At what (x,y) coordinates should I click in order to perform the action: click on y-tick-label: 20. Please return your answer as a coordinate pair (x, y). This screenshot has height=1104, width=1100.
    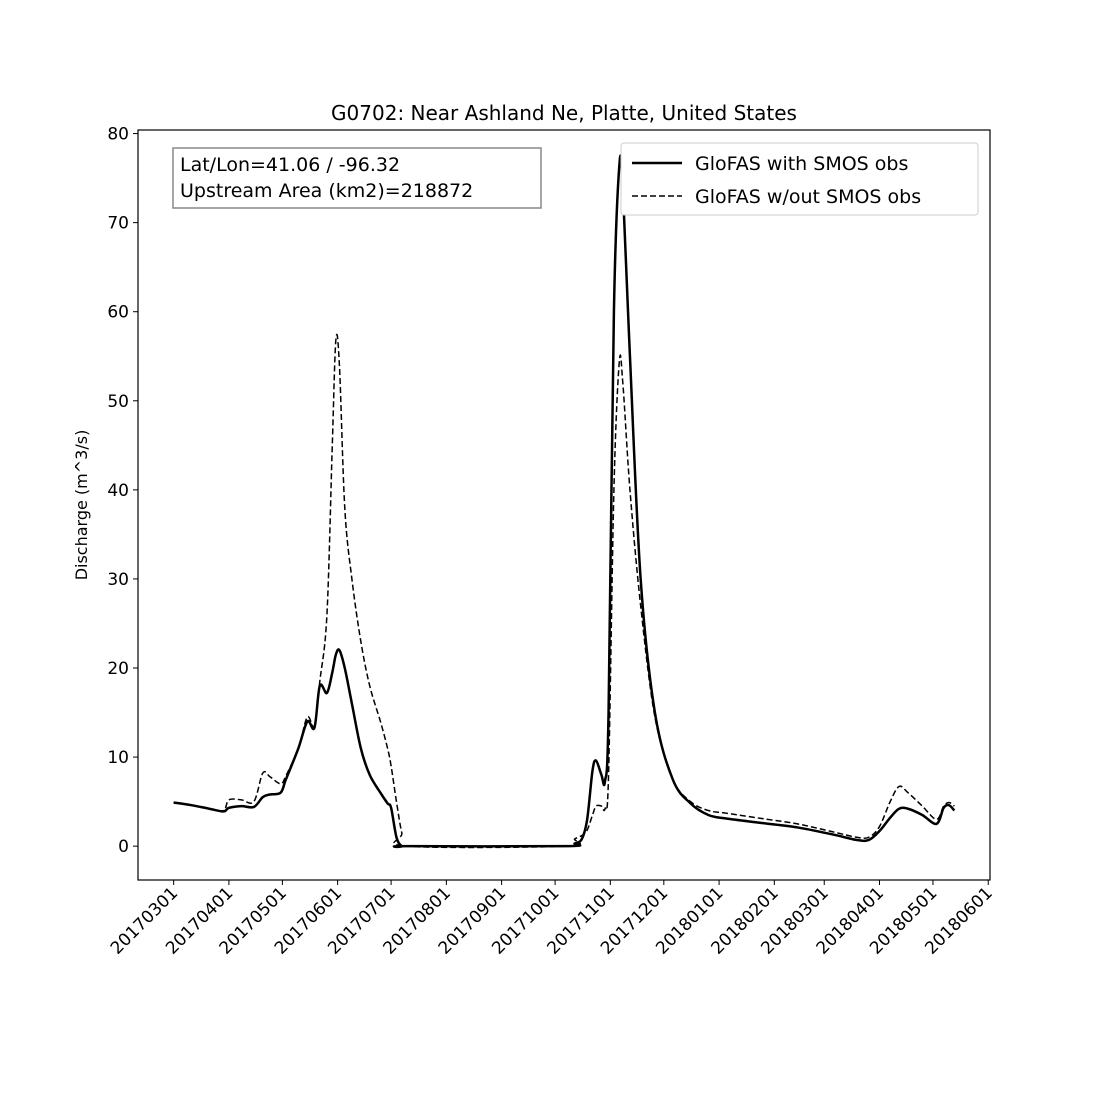
    Looking at the image, I should click on (118, 669).